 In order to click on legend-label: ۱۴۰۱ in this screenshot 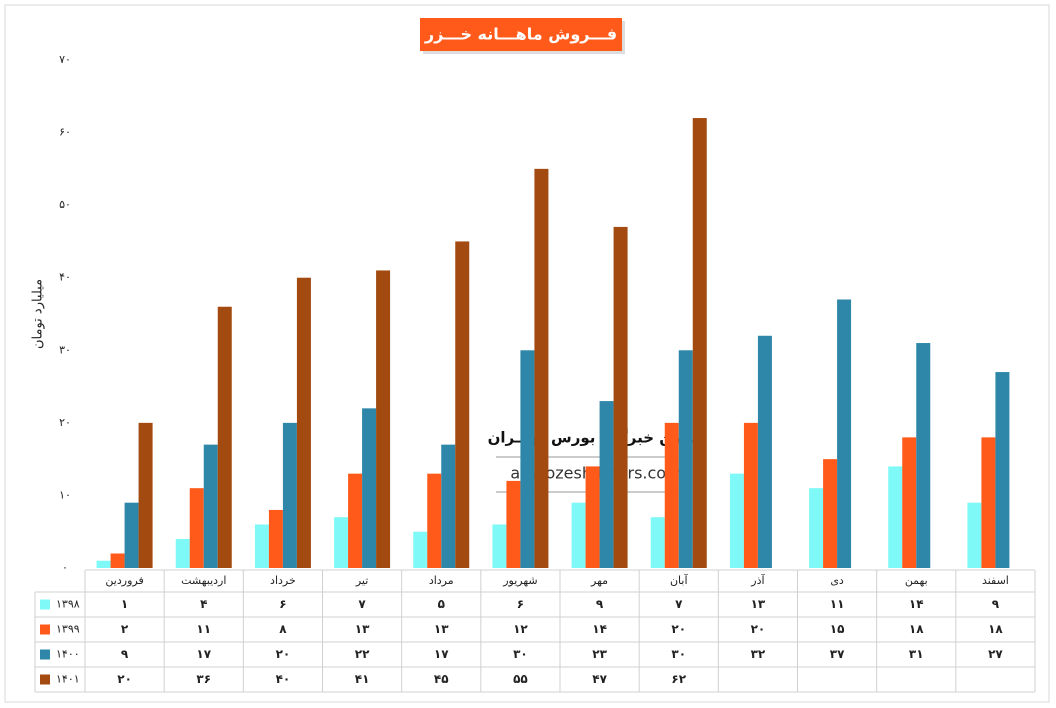, I will do `click(68, 679)`.